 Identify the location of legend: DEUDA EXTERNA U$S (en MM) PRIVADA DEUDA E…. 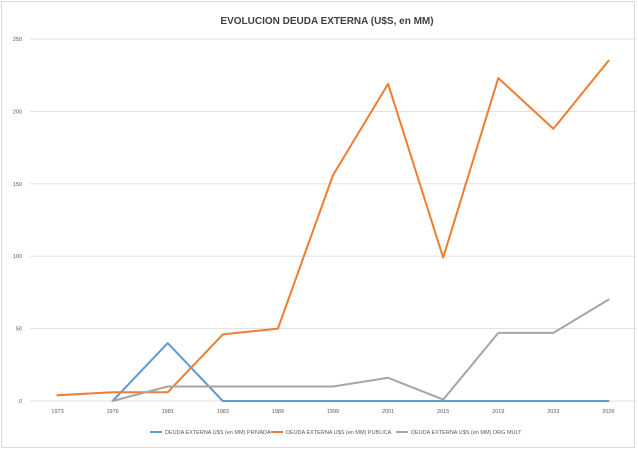
(336, 433).